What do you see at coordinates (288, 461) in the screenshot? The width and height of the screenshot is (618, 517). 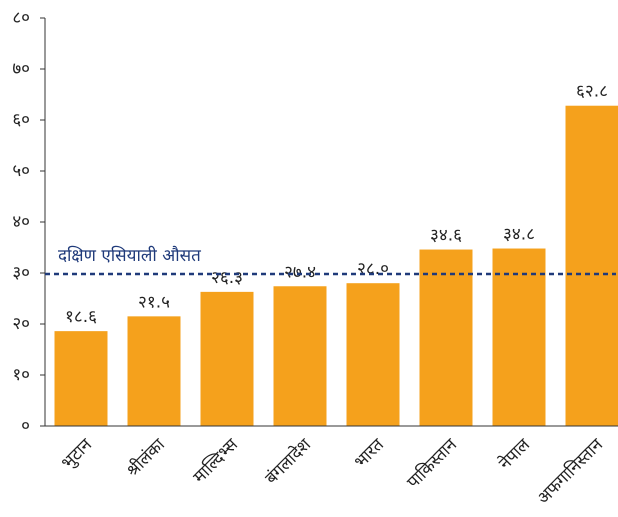 I see `x-tick-label: बंगलादेश` at bounding box center [288, 461].